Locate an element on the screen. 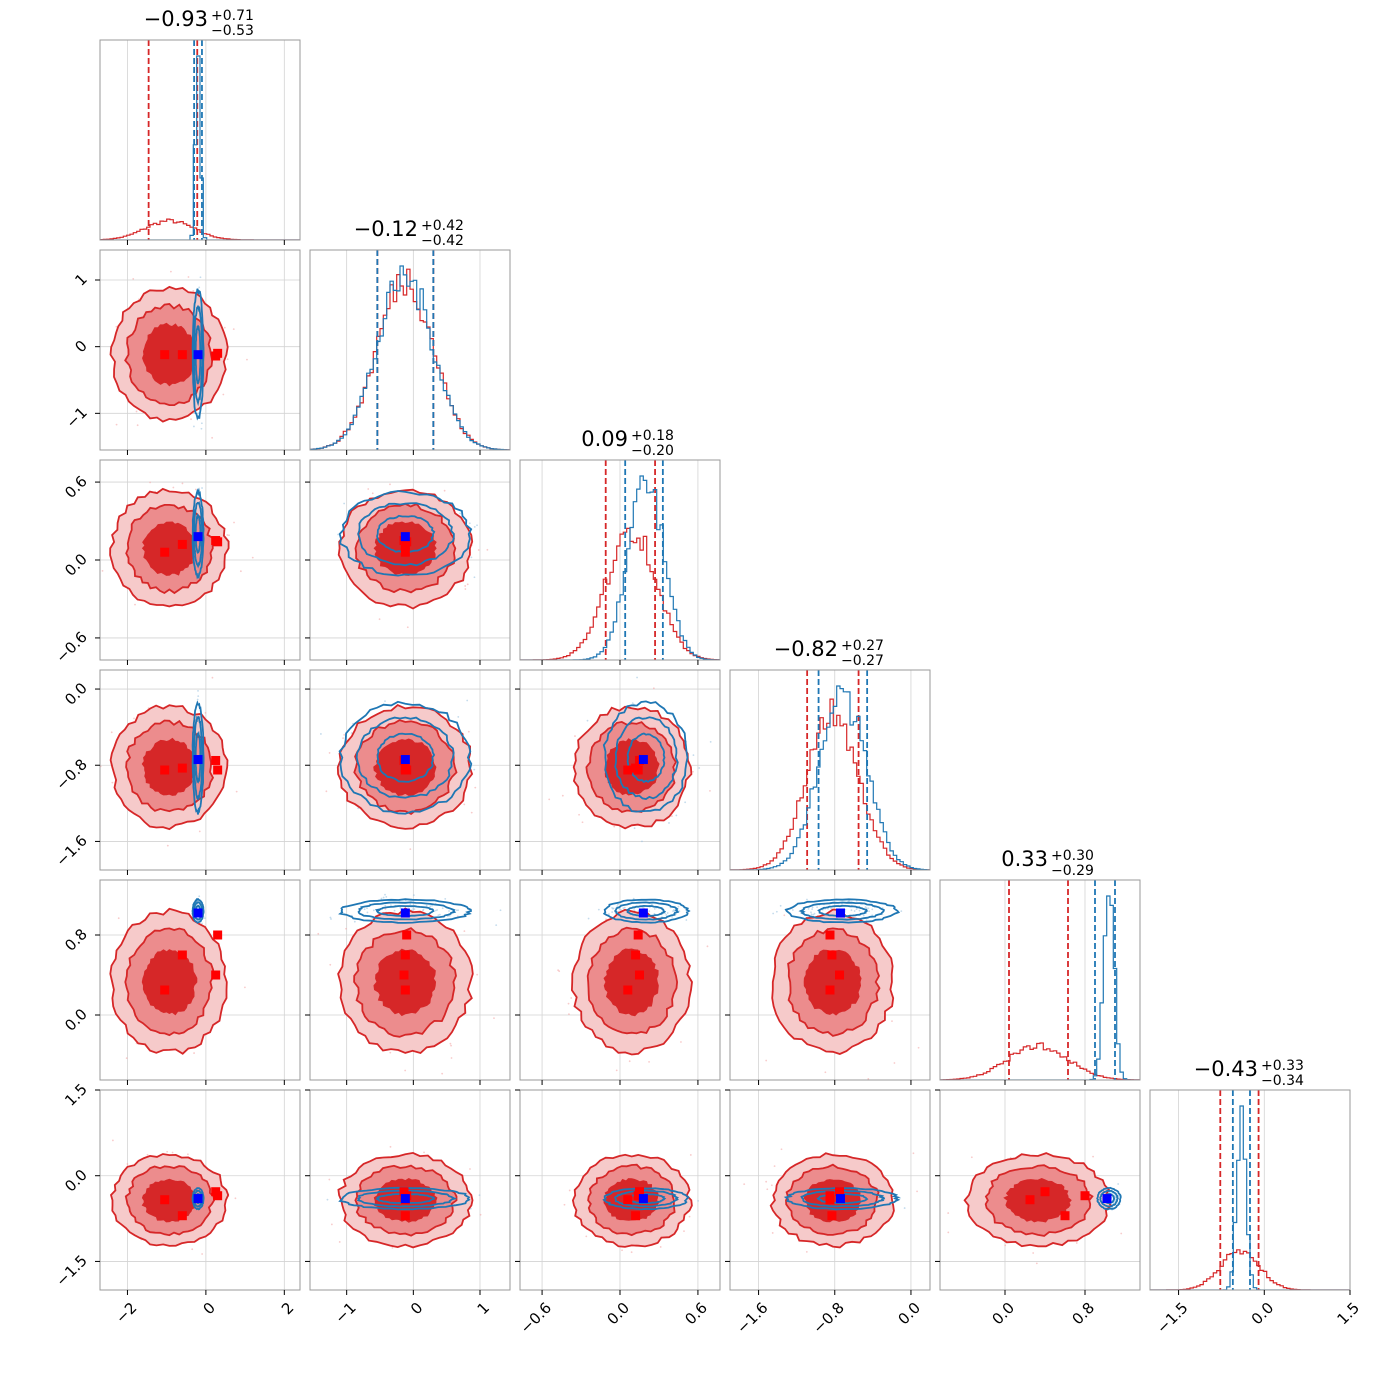 The width and height of the screenshot is (1390, 1390). hist-panel-3: −0.82 +0.27−0.27 is located at coordinates (830, 756).